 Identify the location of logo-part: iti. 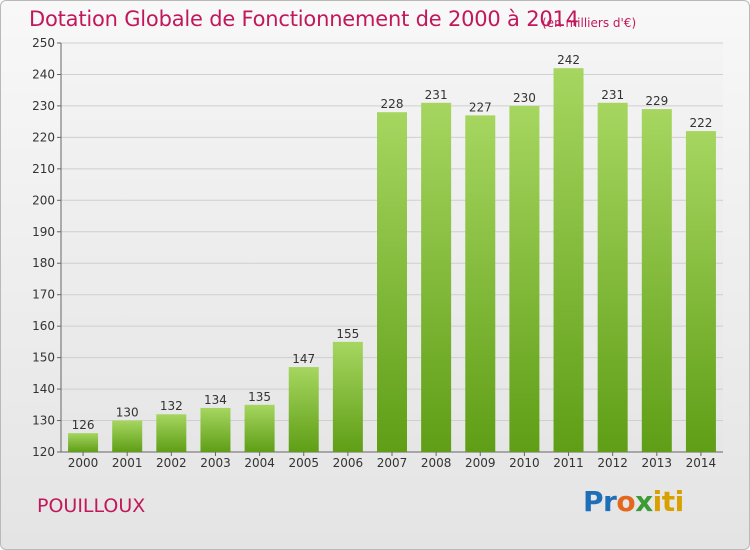
(668, 501).